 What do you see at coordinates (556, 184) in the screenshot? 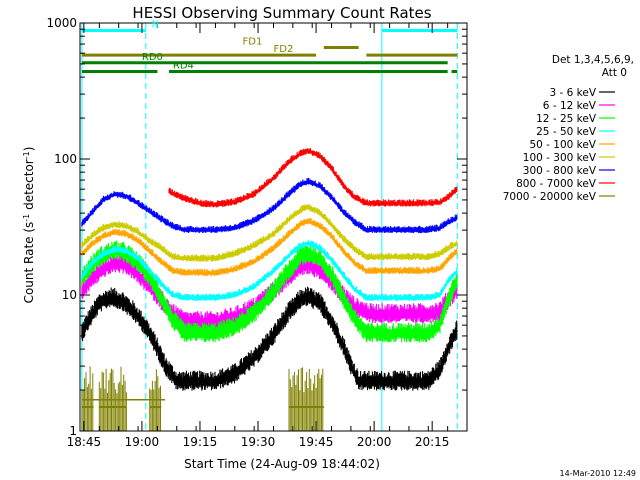
I see `legend-entry-7: 800 - 7000 keV` at bounding box center [556, 184].